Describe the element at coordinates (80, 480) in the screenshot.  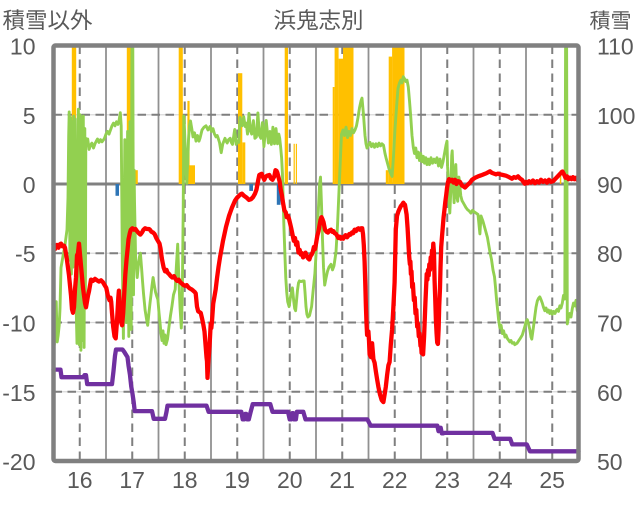
I see `svg-text: 16` at that location.